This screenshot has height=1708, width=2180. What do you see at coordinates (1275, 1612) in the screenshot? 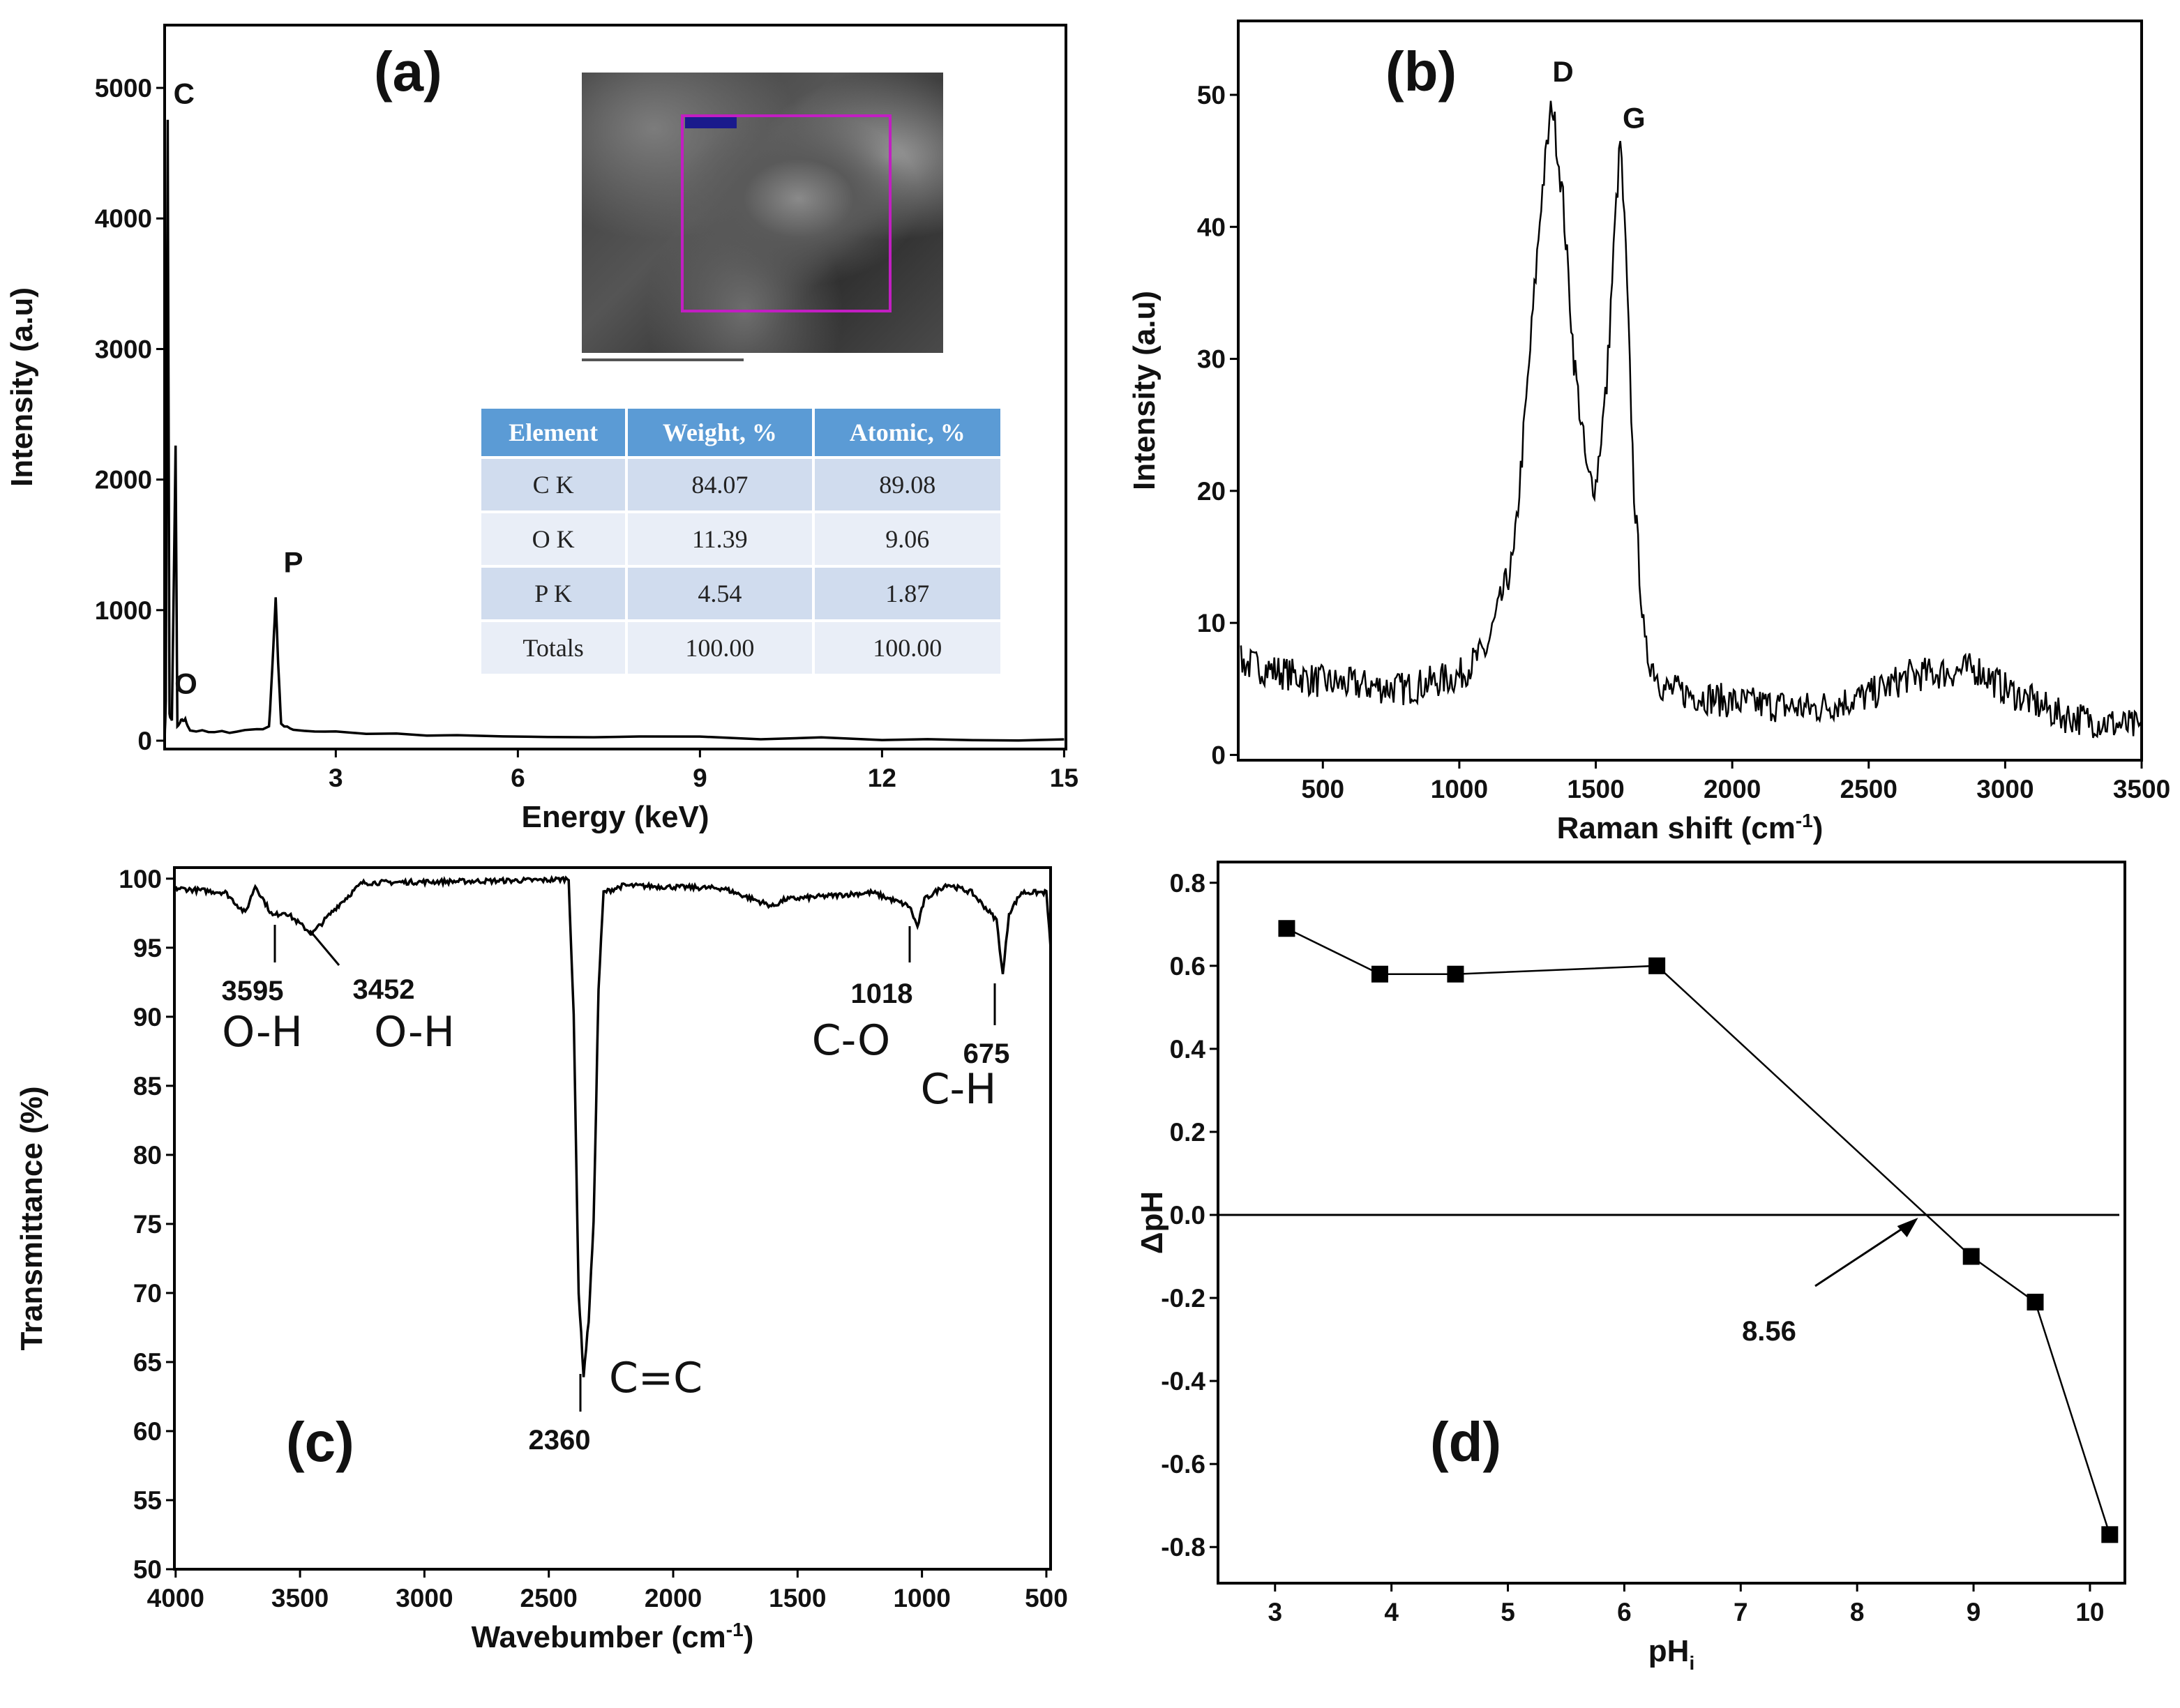
I see `x-tick-label: 3` at bounding box center [1275, 1612].